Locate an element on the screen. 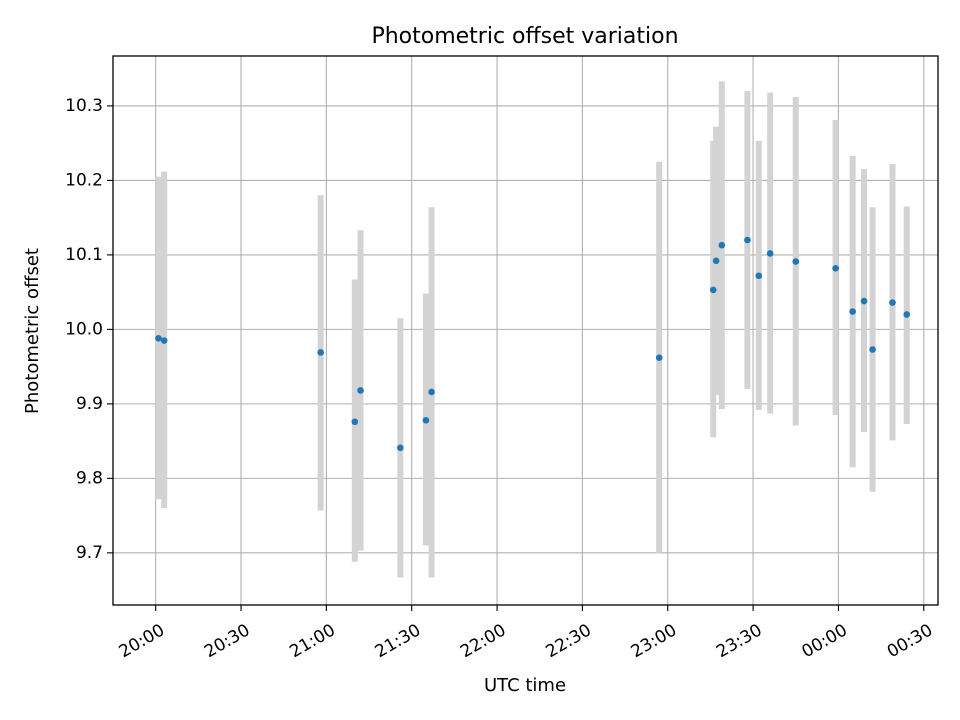 This screenshot has height=720, width=960. y-tick-label: 10.2 is located at coordinates (84, 180).